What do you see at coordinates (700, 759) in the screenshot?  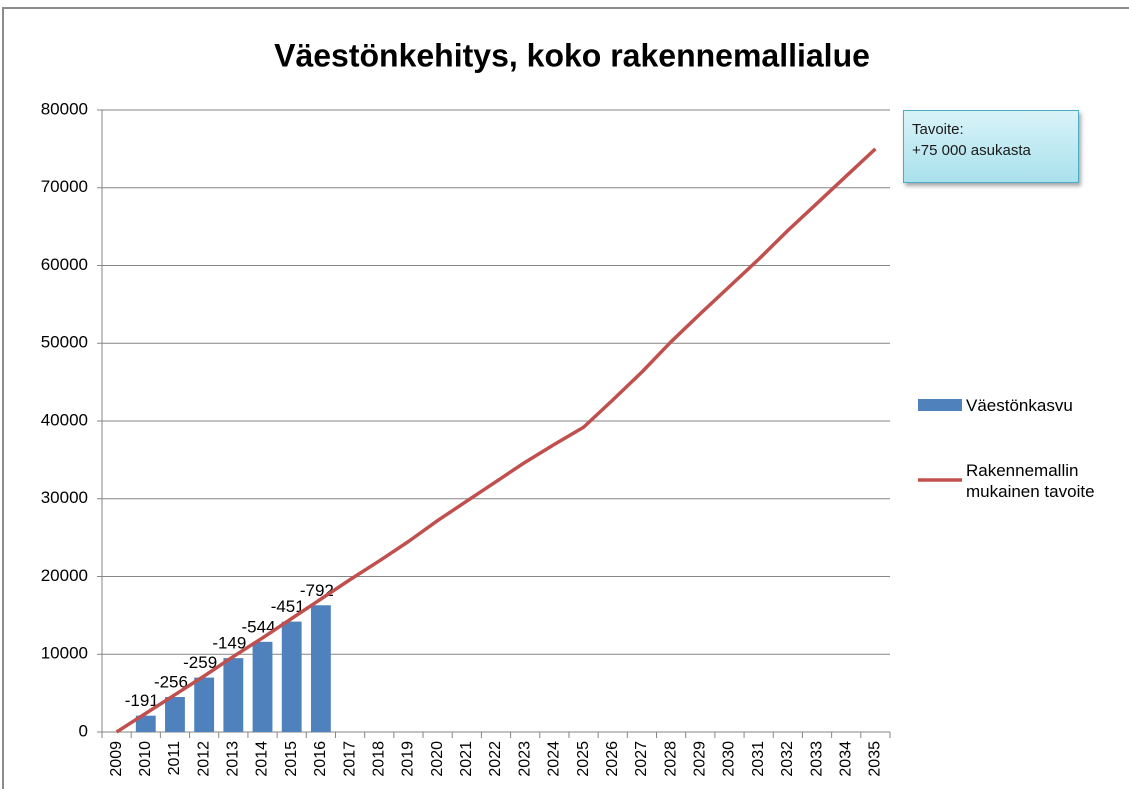 I see `x-tick-label: 2029` at bounding box center [700, 759].